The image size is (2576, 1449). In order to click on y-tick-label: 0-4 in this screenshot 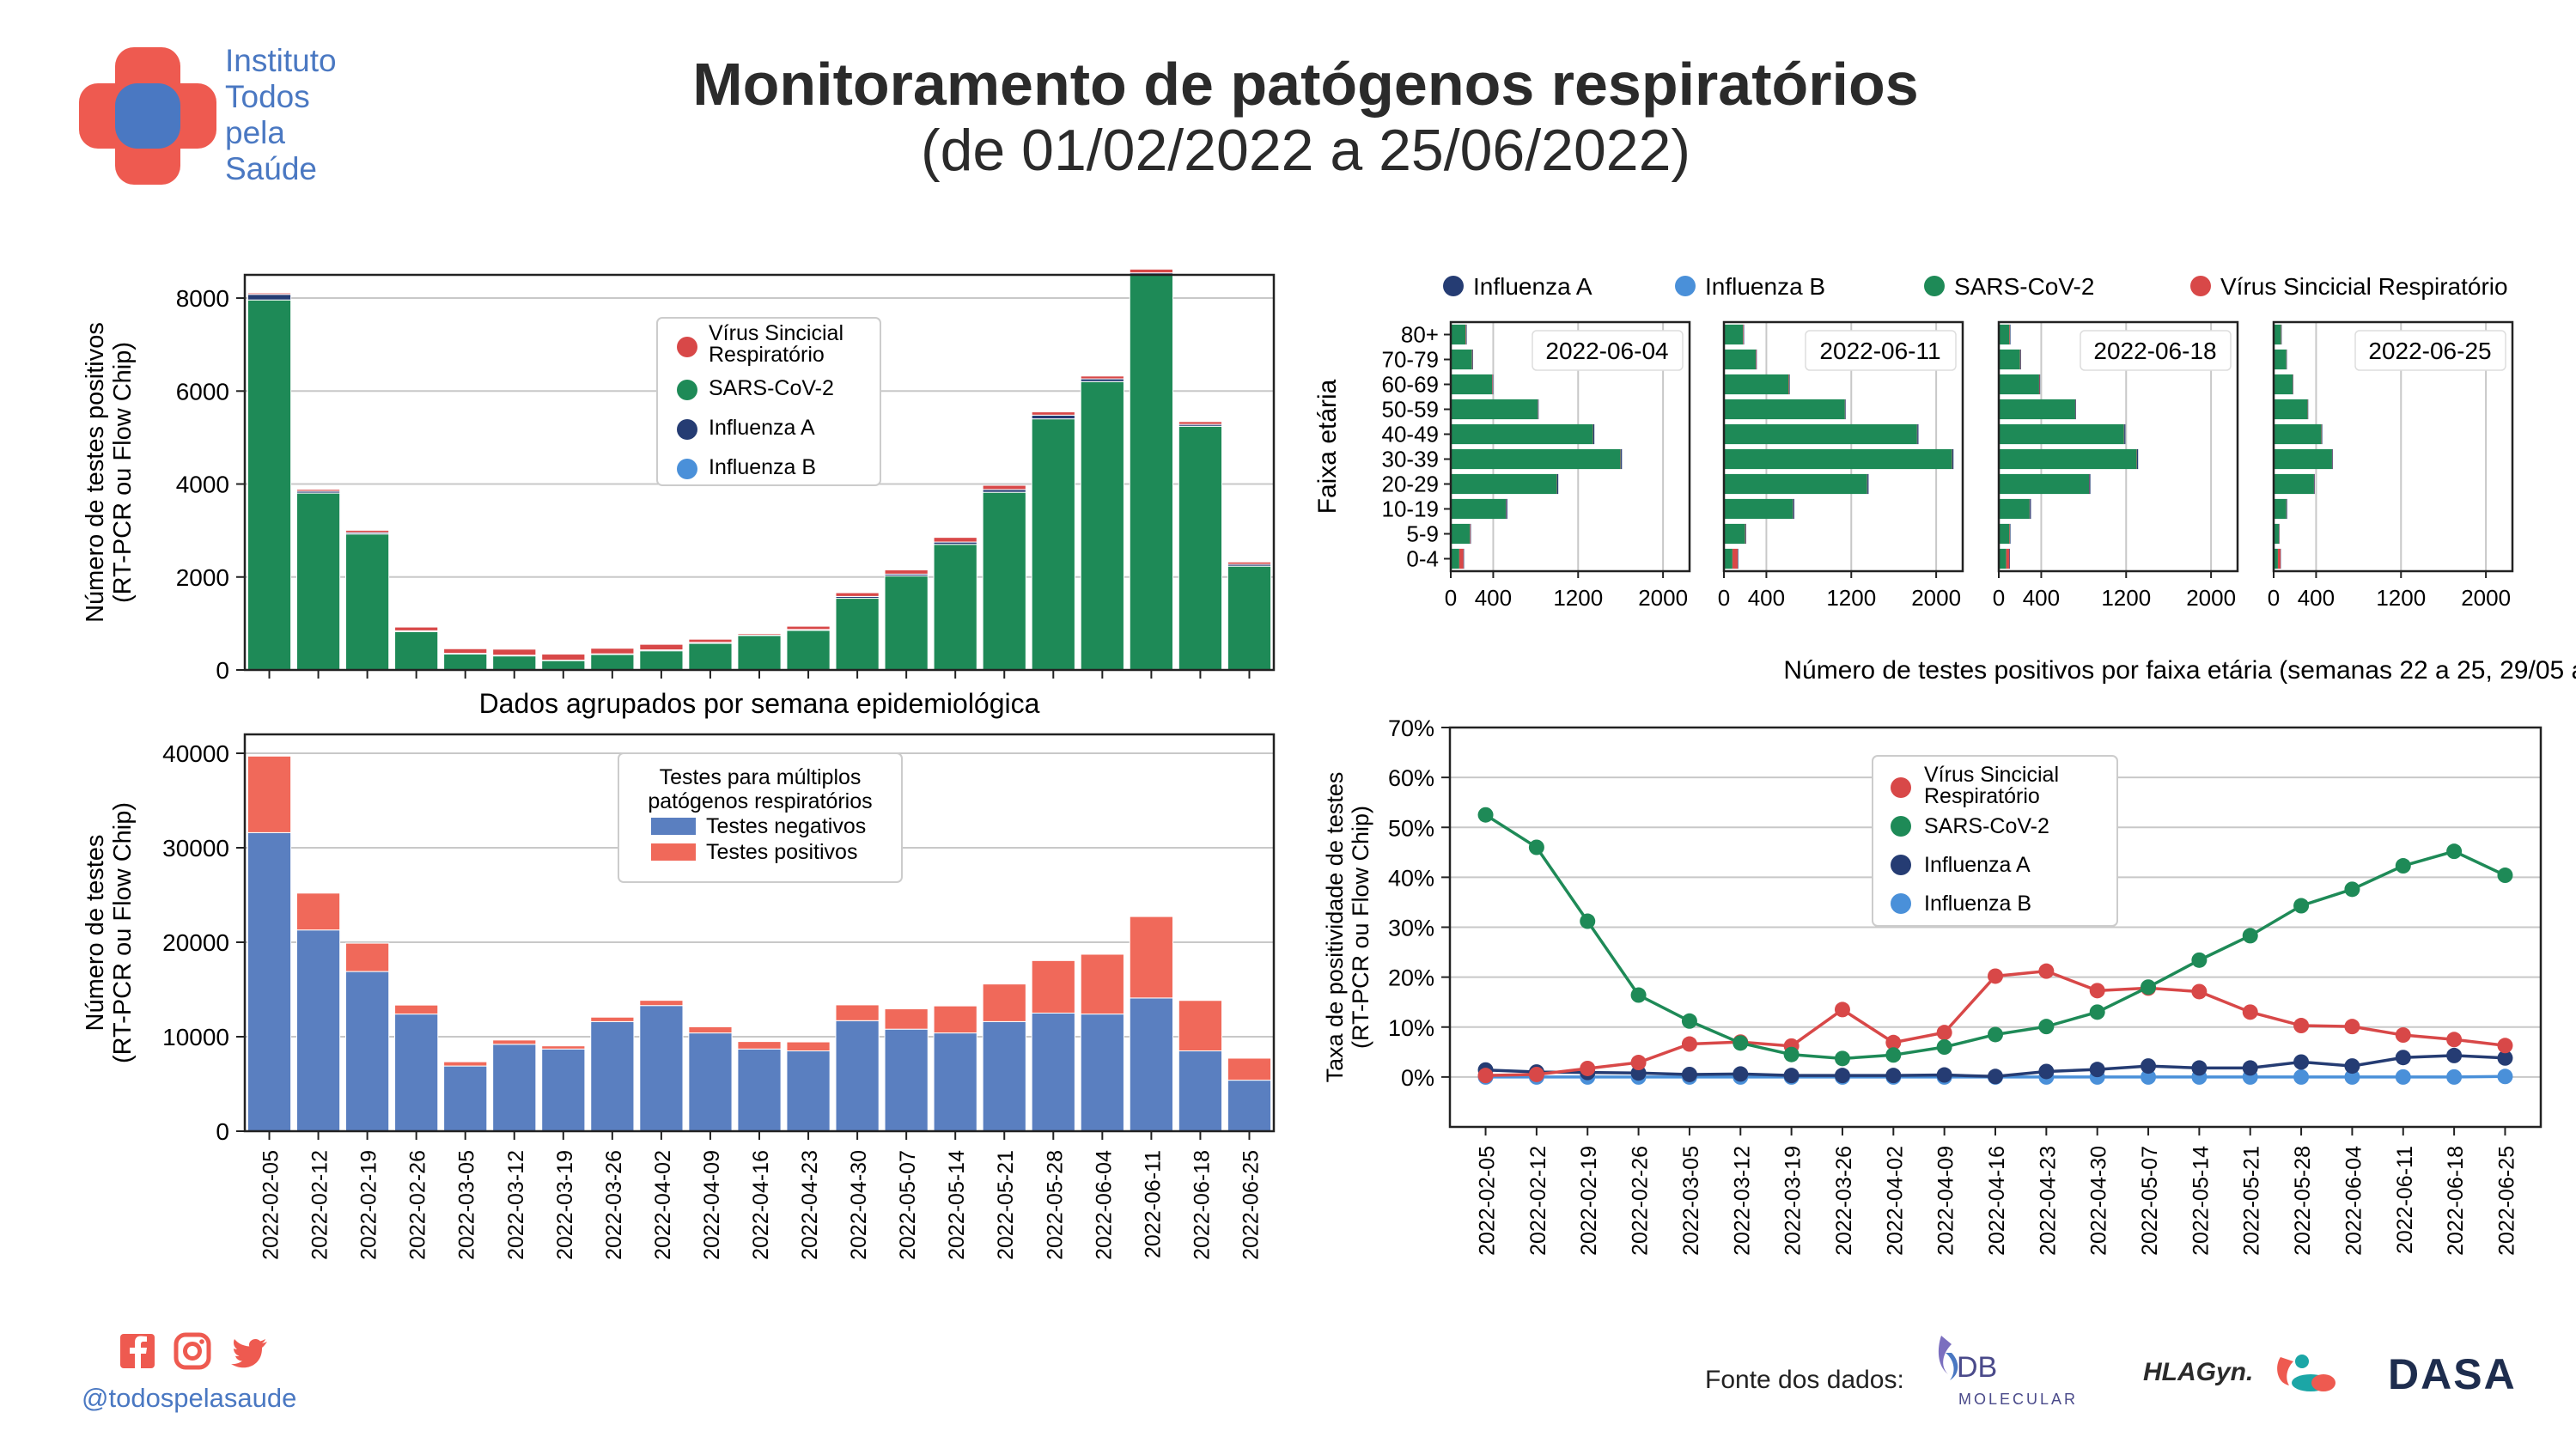, I will do `click(1422, 559)`.